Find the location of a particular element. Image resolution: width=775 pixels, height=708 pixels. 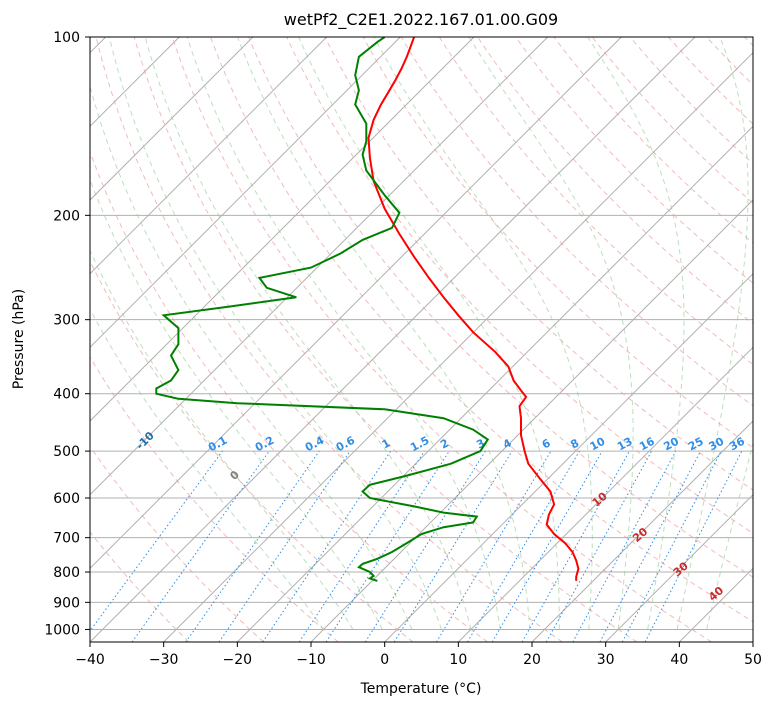

x-axis-label: Temperature (°C) is located at coordinates (421, 689).